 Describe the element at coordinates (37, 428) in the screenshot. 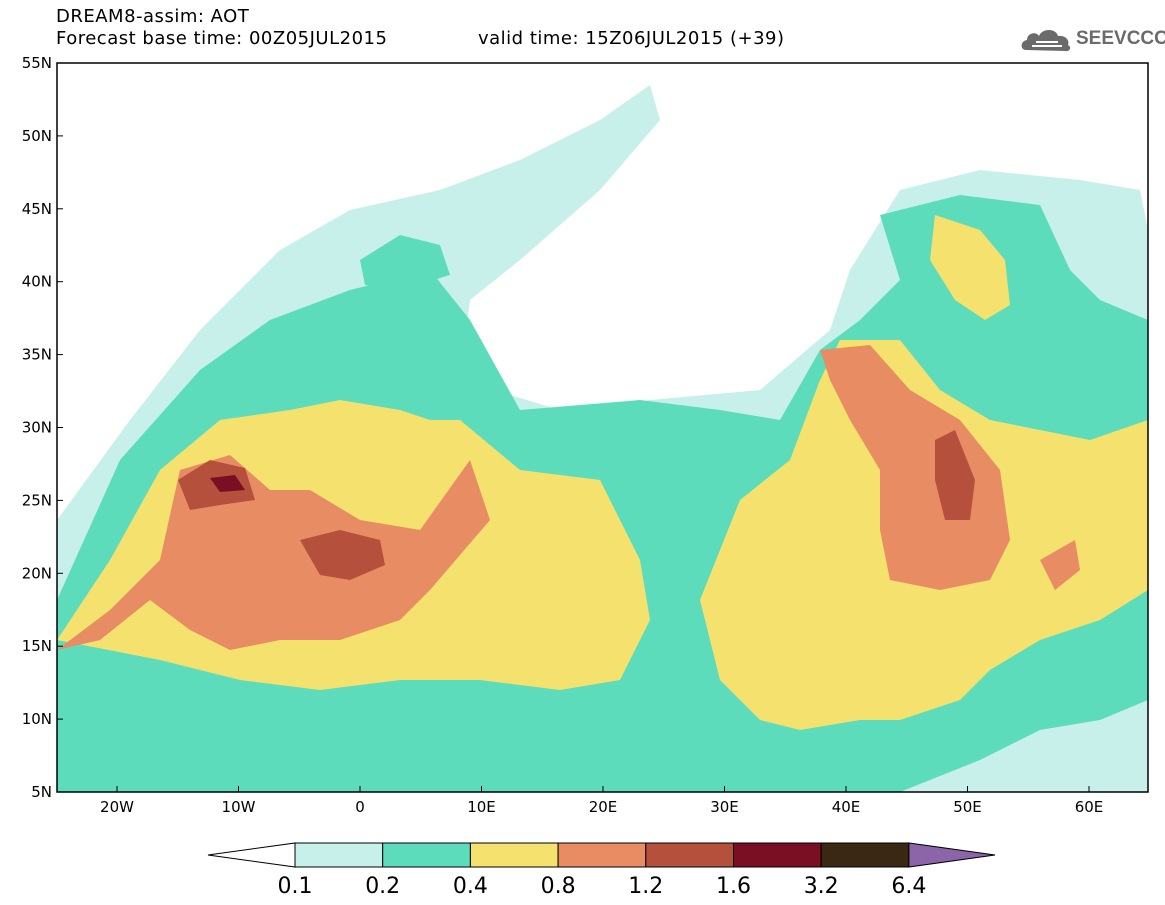

I see `lat-label: 30N` at that location.